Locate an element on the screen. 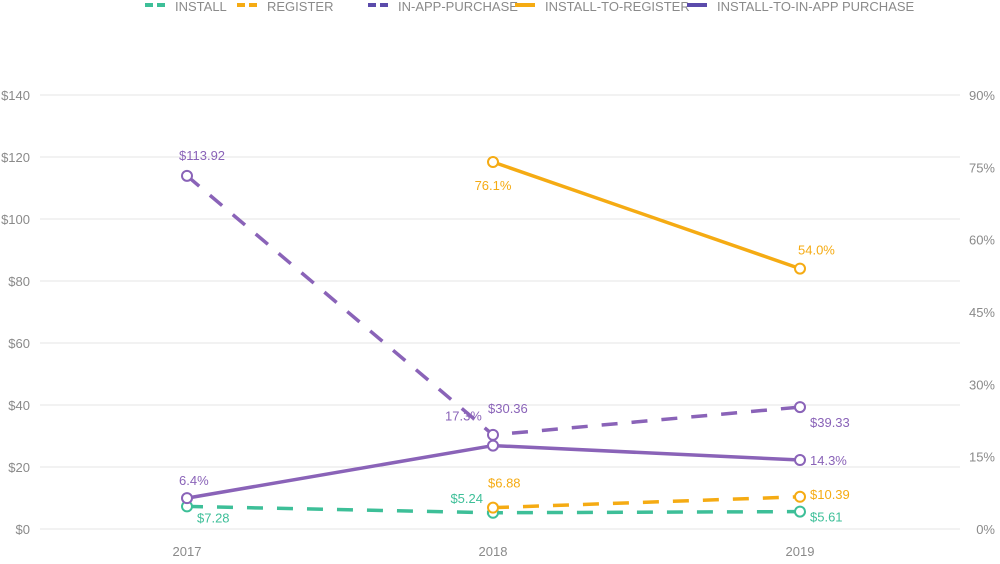 The image size is (1000, 564). legend-item-register: REGISTER is located at coordinates (285, 7).